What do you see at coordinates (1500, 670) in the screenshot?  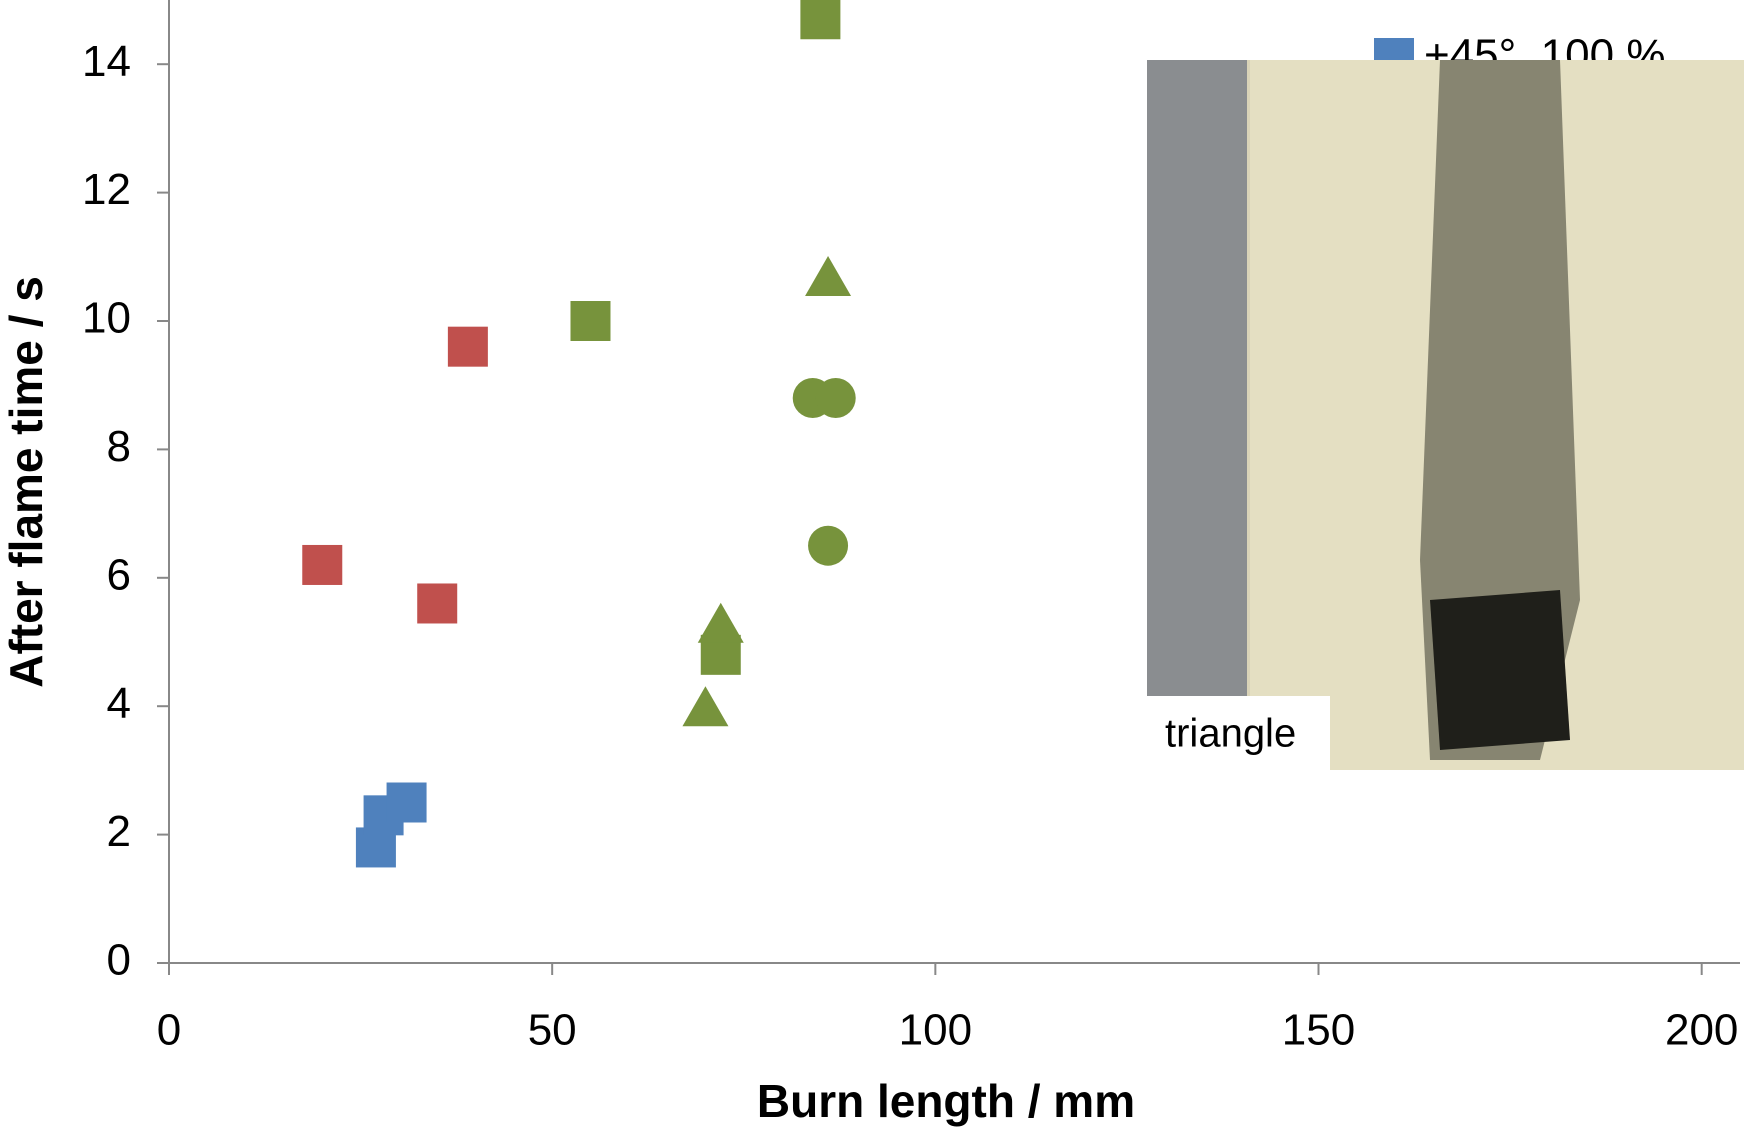 I see `char` at bounding box center [1500, 670].